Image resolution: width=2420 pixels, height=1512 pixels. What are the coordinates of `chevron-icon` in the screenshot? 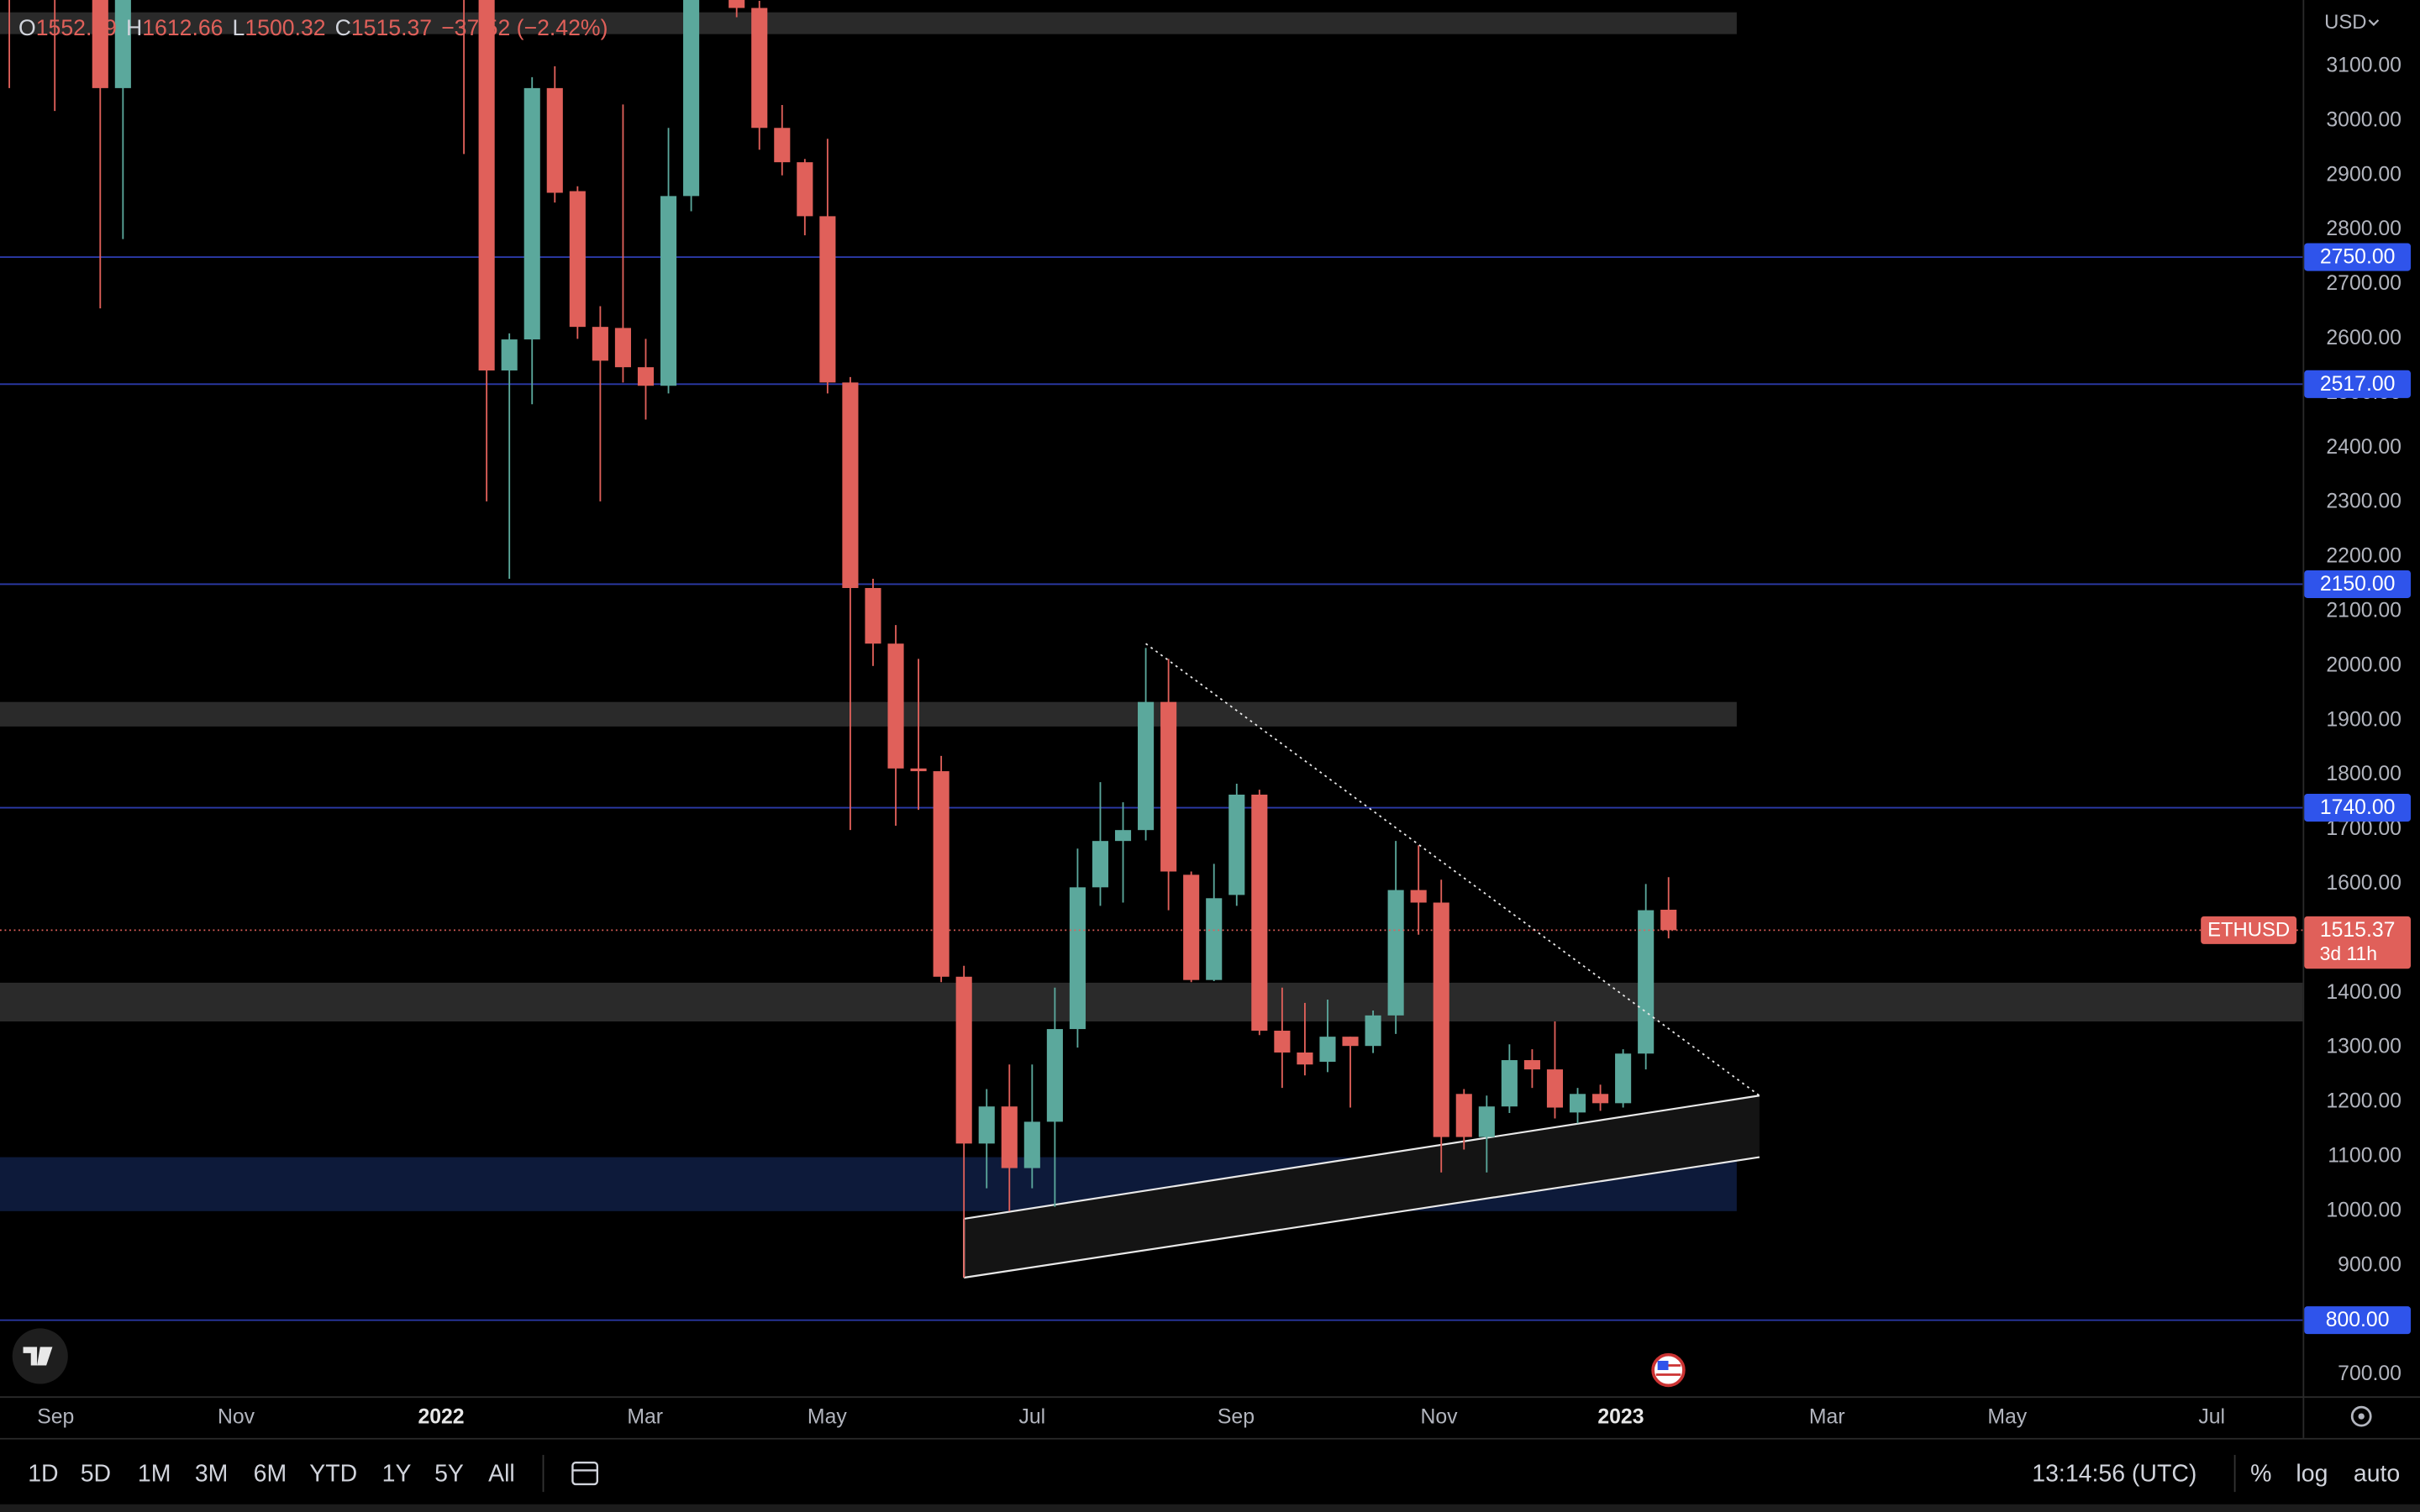 It's located at (2374, 22).